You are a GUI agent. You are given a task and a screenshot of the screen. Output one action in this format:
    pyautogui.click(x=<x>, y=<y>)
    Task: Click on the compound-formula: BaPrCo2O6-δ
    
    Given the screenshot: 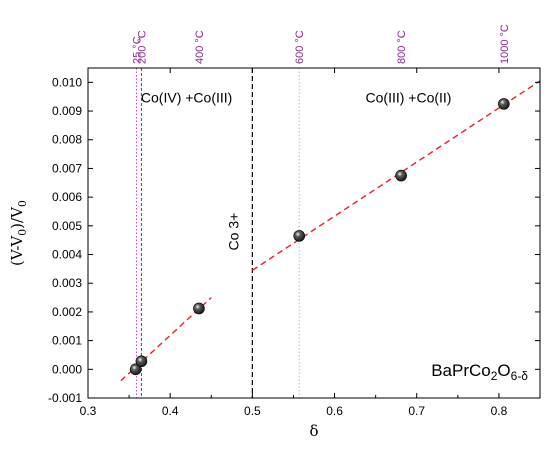 What is the action you would take?
    pyautogui.click(x=479, y=372)
    